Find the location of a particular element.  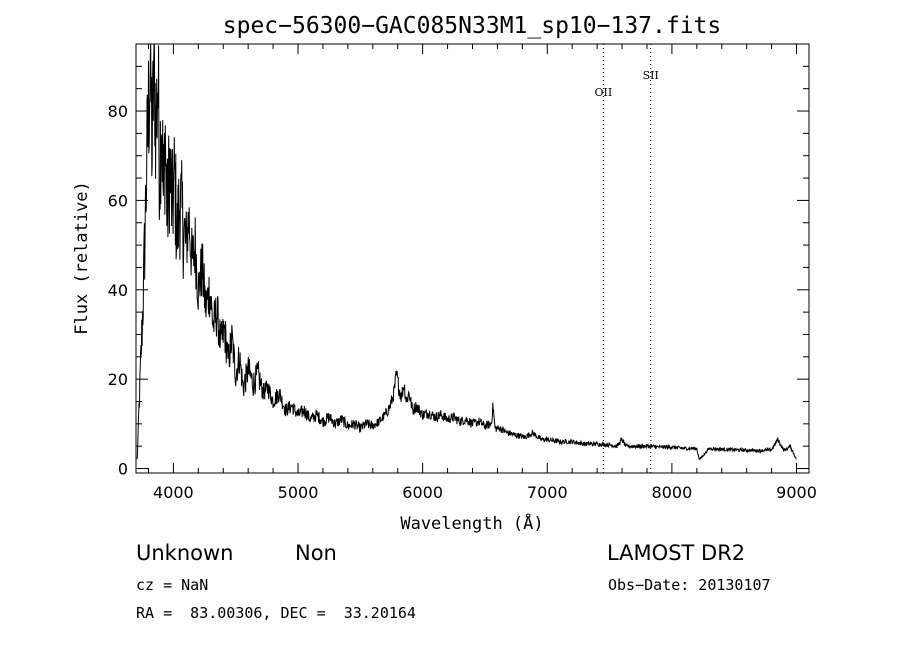

x-tick-label: 7000 is located at coordinates (547, 492).